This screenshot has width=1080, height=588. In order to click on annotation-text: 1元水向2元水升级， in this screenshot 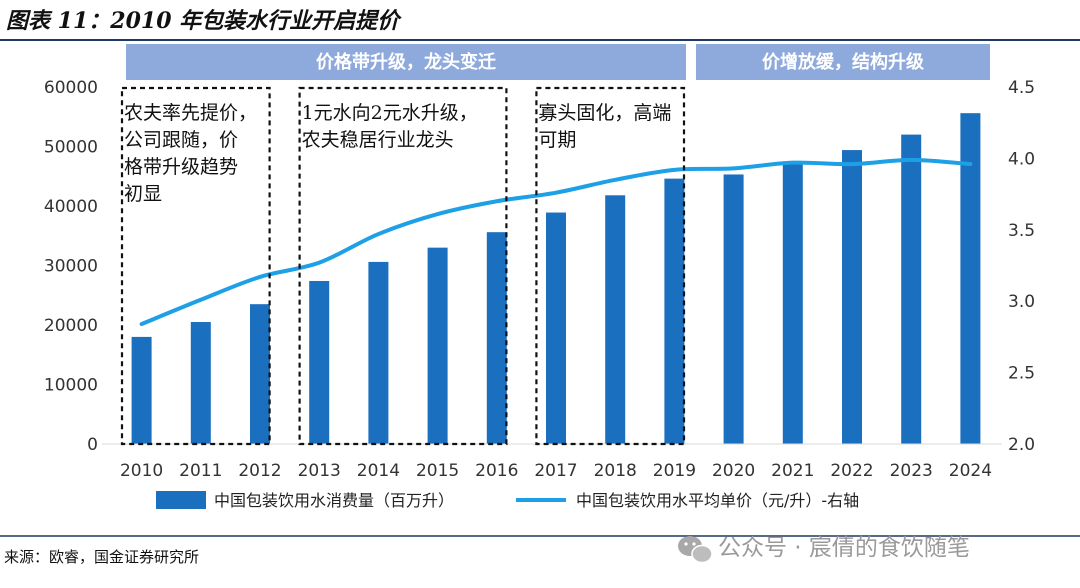, I will do `click(390, 113)`.